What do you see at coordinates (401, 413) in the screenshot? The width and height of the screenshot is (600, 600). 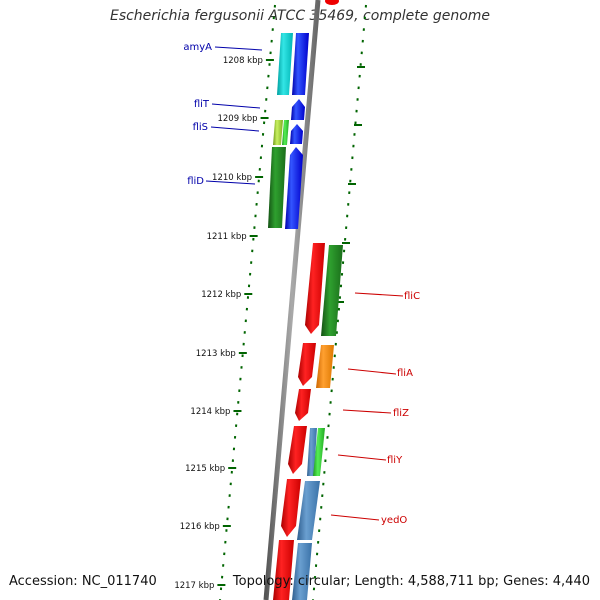 I see `gene-label-fliZ: fliZ` at bounding box center [401, 413].